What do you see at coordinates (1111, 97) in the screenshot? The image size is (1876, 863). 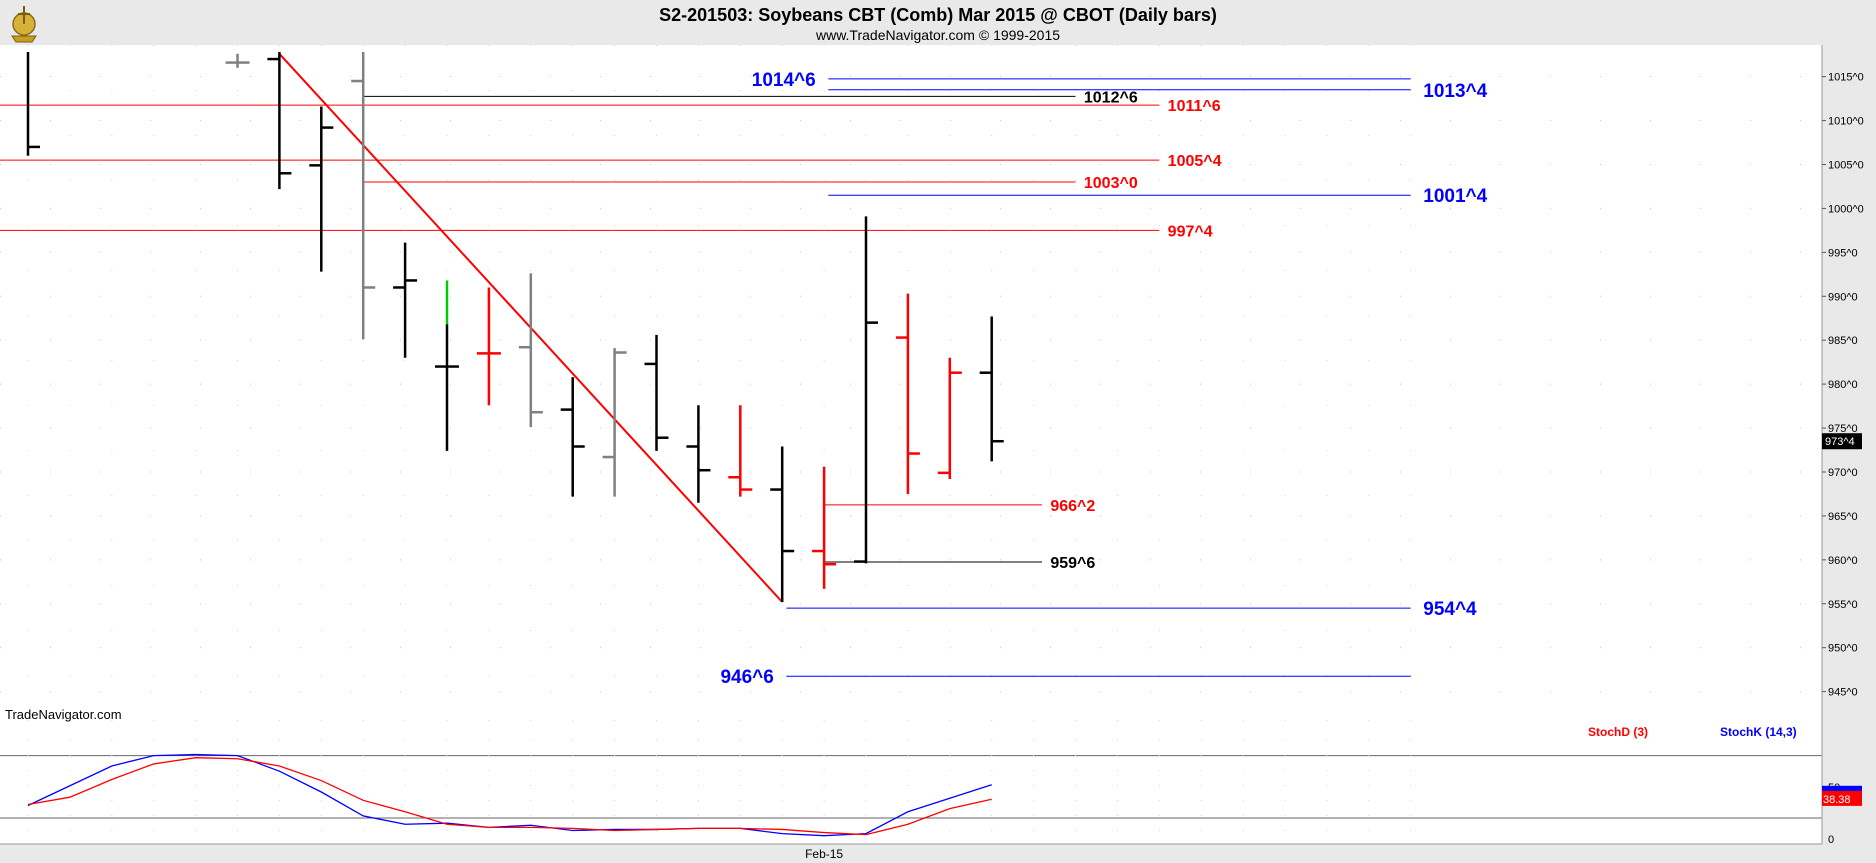 I see `price-level-label: 1012^6` at bounding box center [1111, 97].